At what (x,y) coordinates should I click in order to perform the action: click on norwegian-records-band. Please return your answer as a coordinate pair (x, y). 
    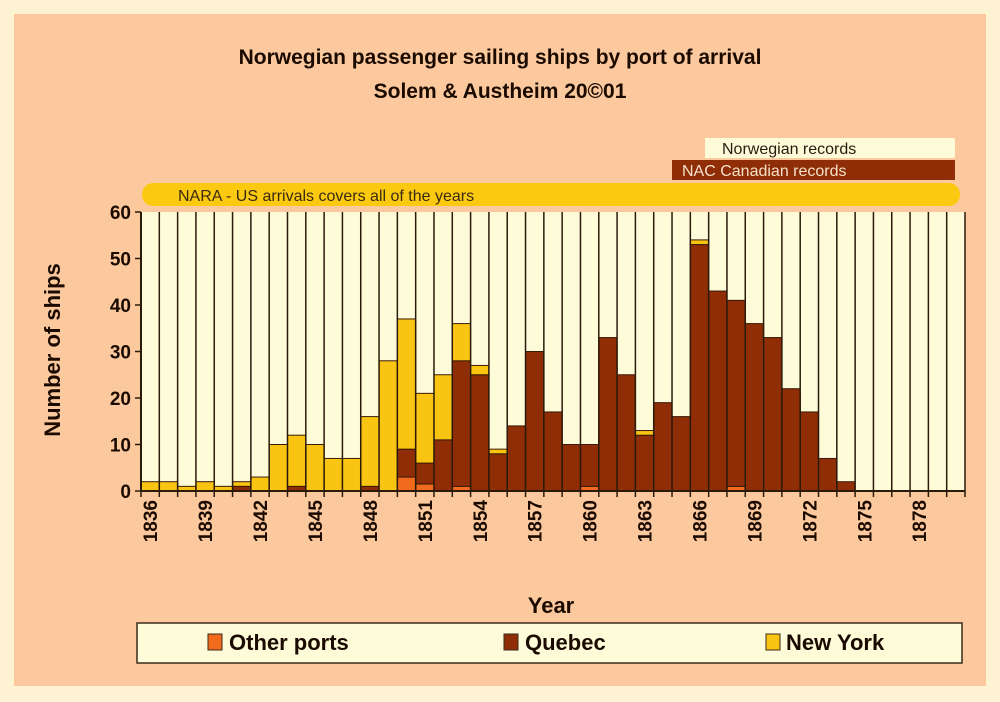
    Looking at the image, I should click on (830, 148).